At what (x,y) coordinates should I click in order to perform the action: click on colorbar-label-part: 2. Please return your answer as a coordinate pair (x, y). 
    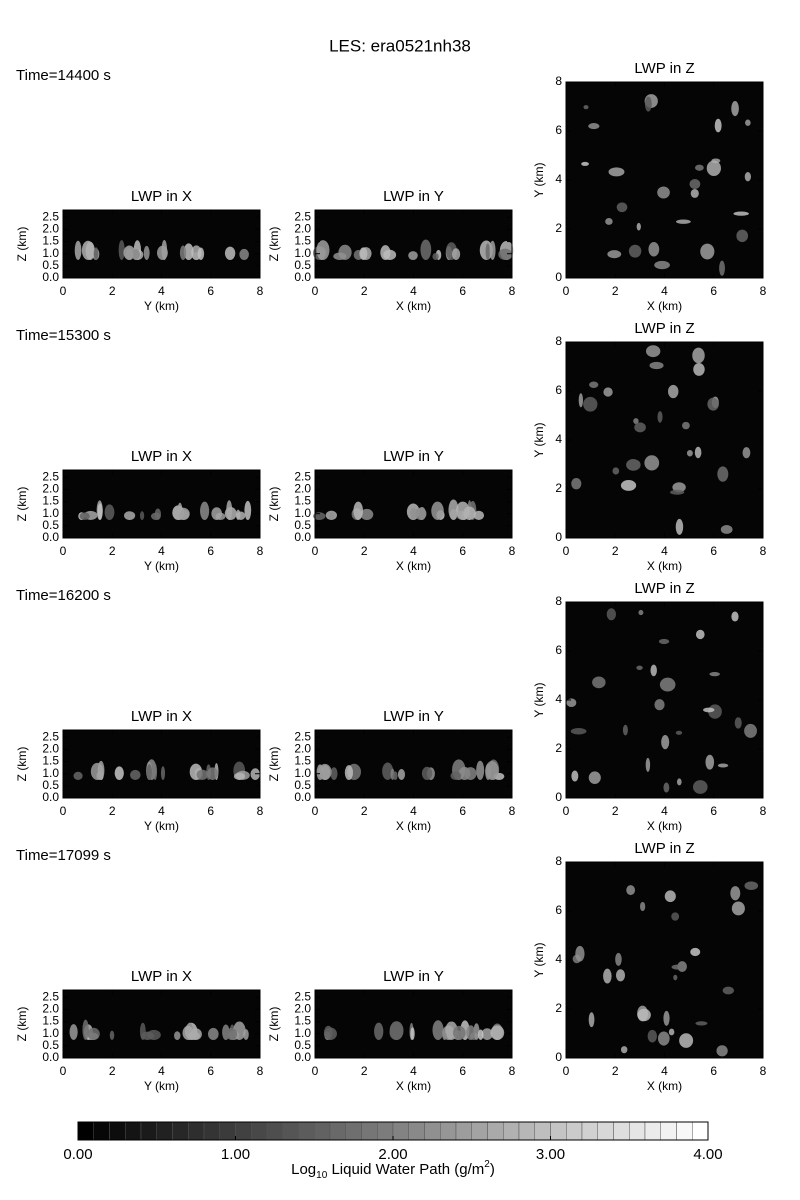
    Looking at the image, I should click on (487, 1164).